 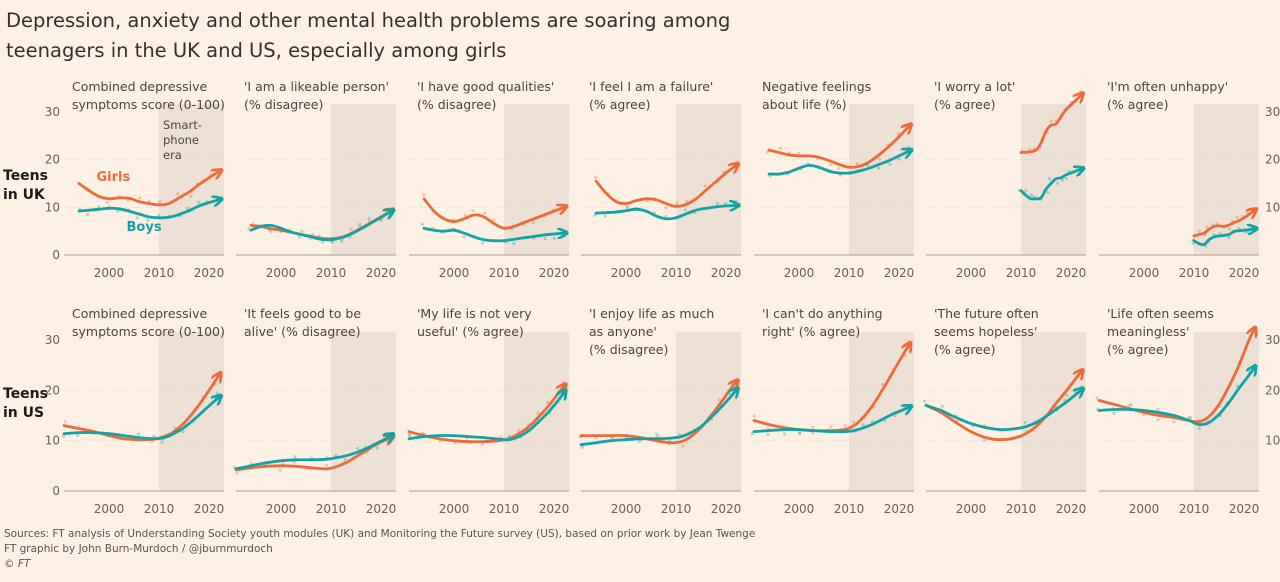 What do you see at coordinates (822, 313) in the screenshot?
I see `panel-title-line: 'I can't do anything` at bounding box center [822, 313].